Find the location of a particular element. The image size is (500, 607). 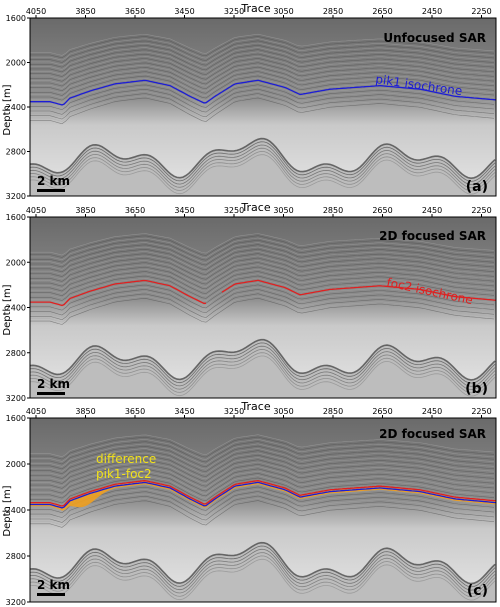

panel-title-b: 2D focused SAR is located at coordinates (432, 236).